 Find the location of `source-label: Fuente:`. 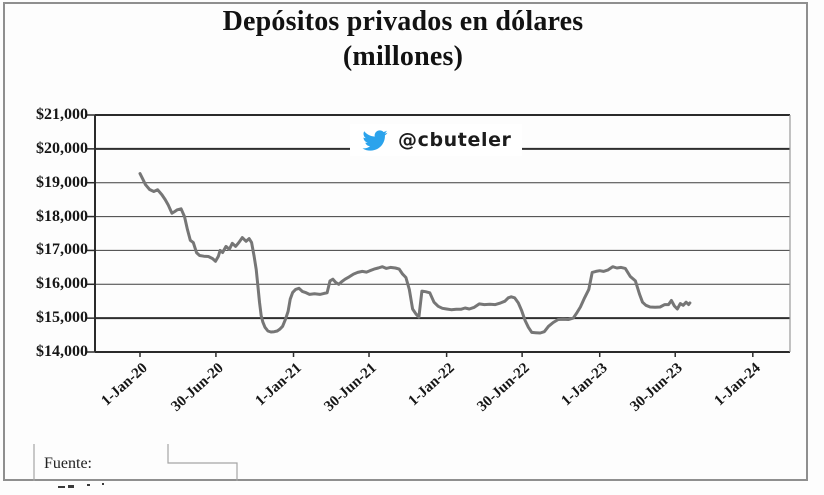

source-label: Fuente: is located at coordinates (68, 463).